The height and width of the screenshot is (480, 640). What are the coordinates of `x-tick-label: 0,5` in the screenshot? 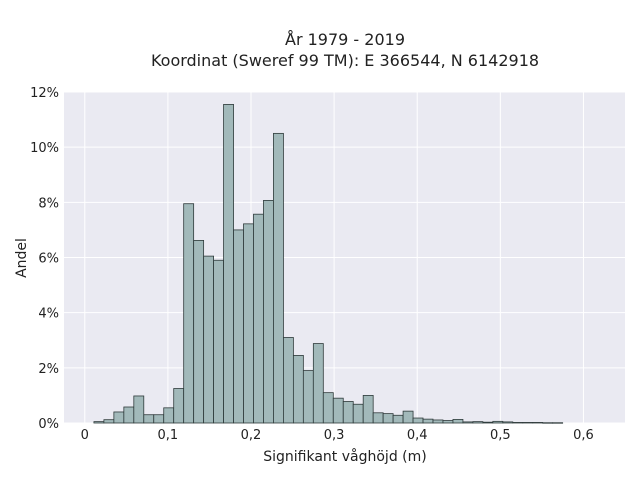 It's located at (500, 435).